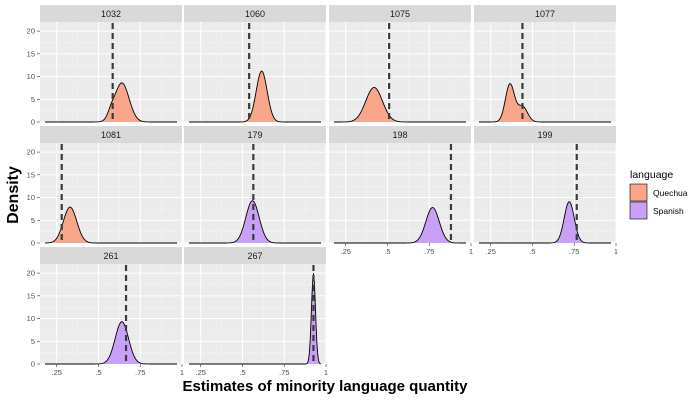 Image resolution: width=700 pixels, height=400 pixels. Describe the element at coordinates (670, 193) in the screenshot. I see `legend-label-quechua: Quechua` at that location.